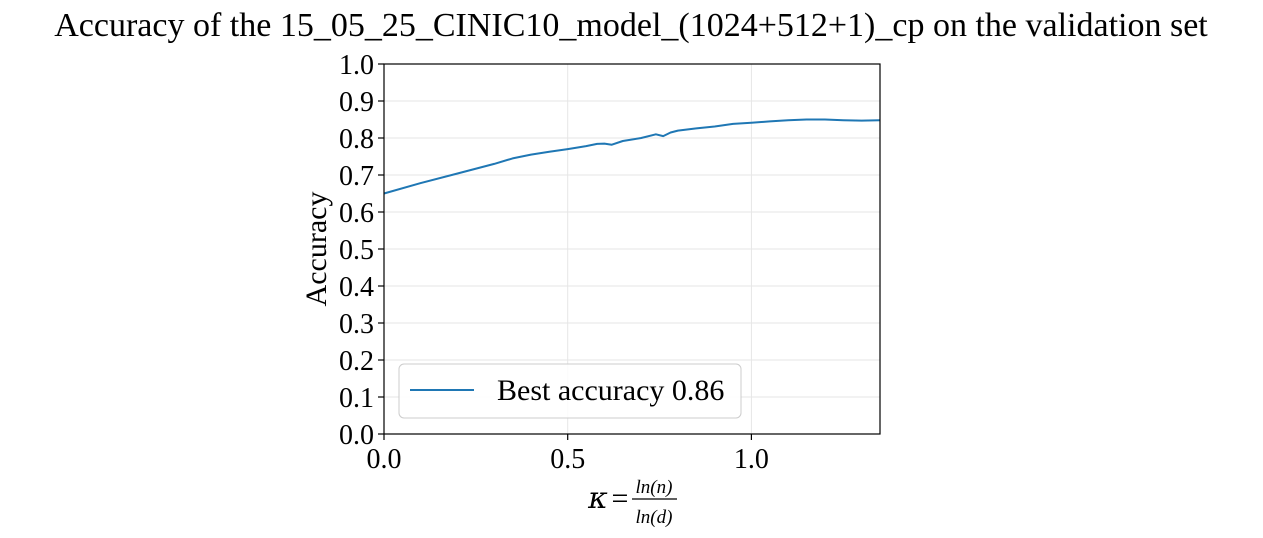 The image size is (1263, 538). I want to click on x-axis-kappa: κ, so click(597, 498).